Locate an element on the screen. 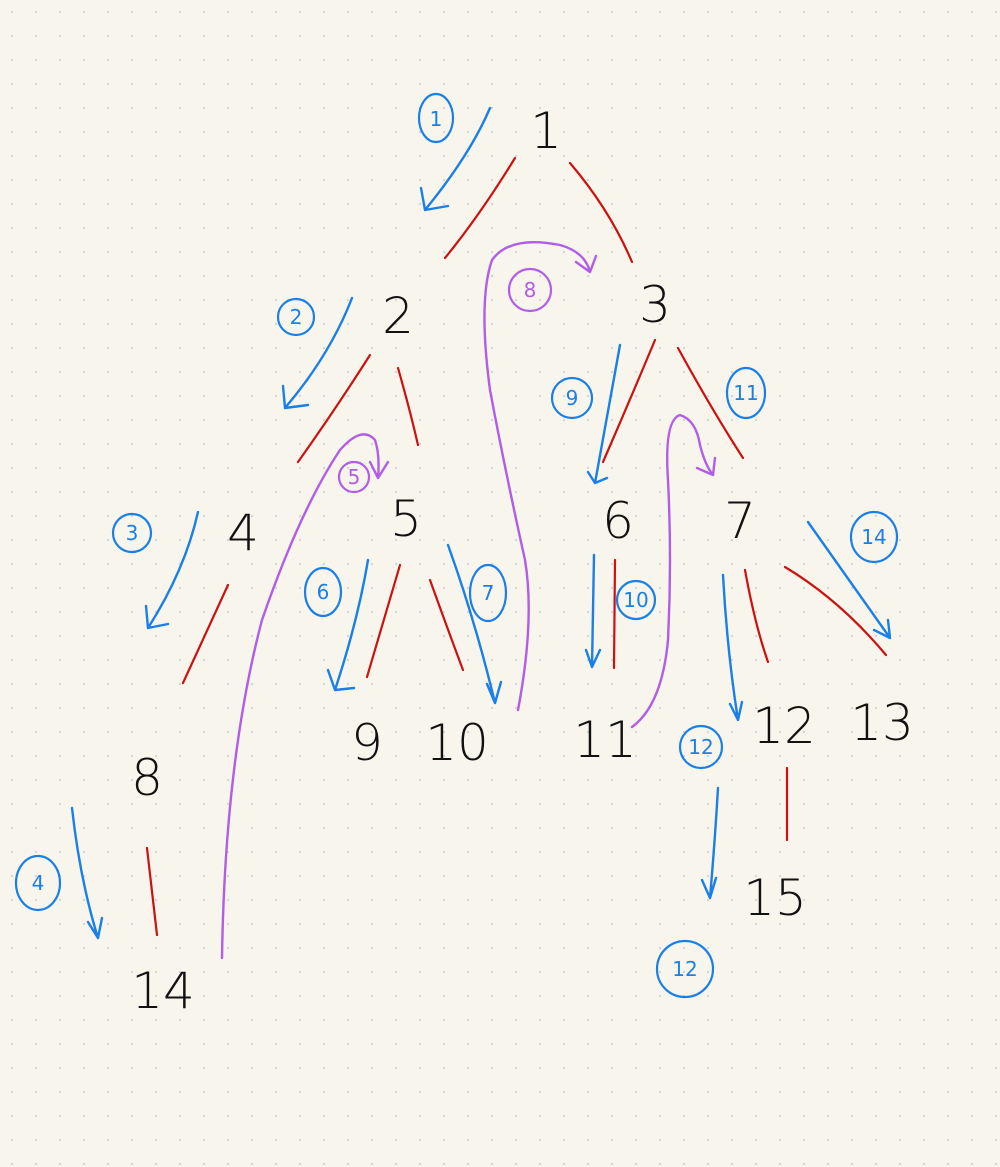  step-label-8: 8 is located at coordinates (530, 290).